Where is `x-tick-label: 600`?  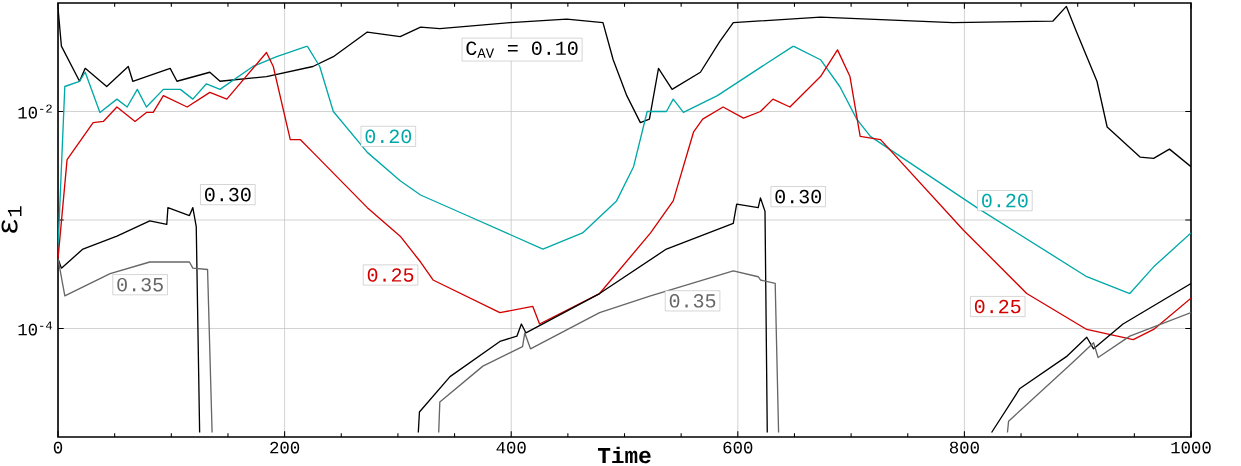 x-tick-label: 600 is located at coordinates (738, 447).